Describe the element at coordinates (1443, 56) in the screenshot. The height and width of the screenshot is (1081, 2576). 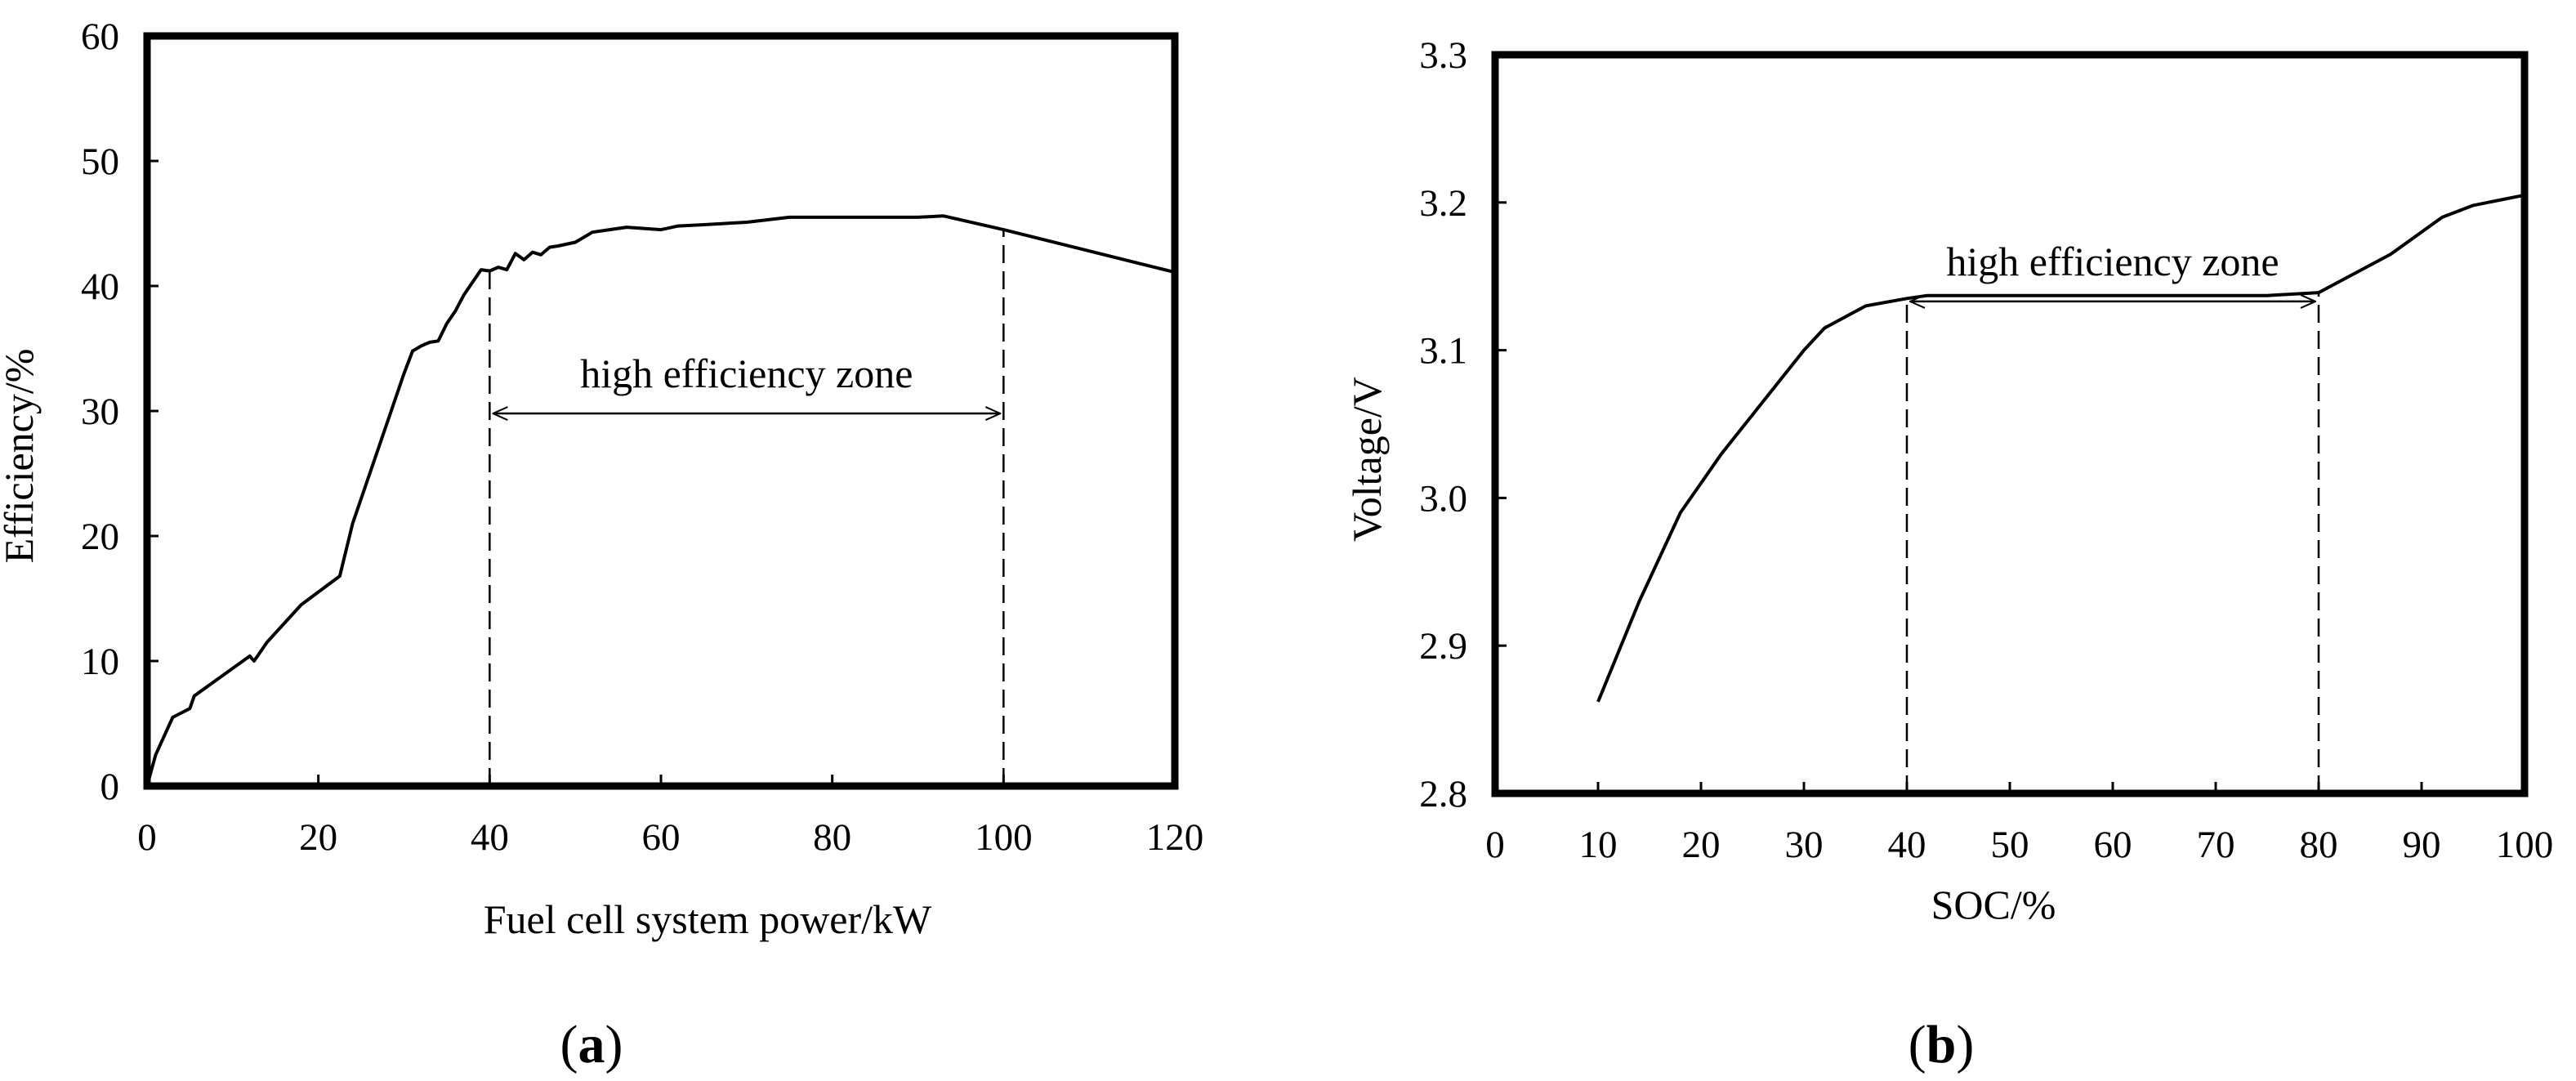
I see `y-tick-label: 3.3` at that location.